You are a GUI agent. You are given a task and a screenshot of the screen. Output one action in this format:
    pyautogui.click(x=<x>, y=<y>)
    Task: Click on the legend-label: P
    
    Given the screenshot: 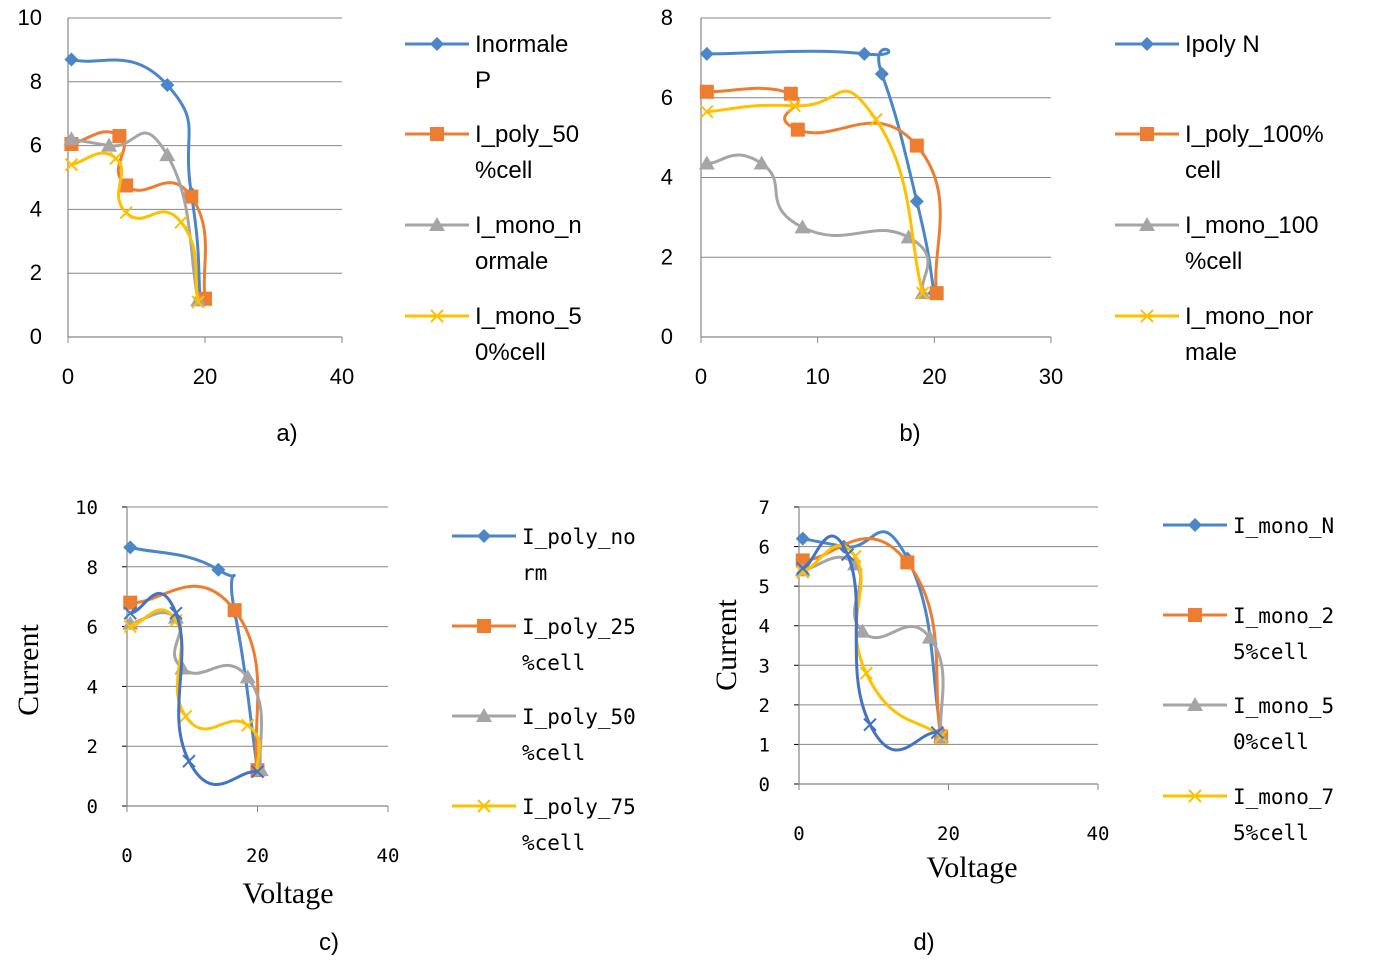 What is the action you would take?
    pyautogui.click(x=483, y=80)
    